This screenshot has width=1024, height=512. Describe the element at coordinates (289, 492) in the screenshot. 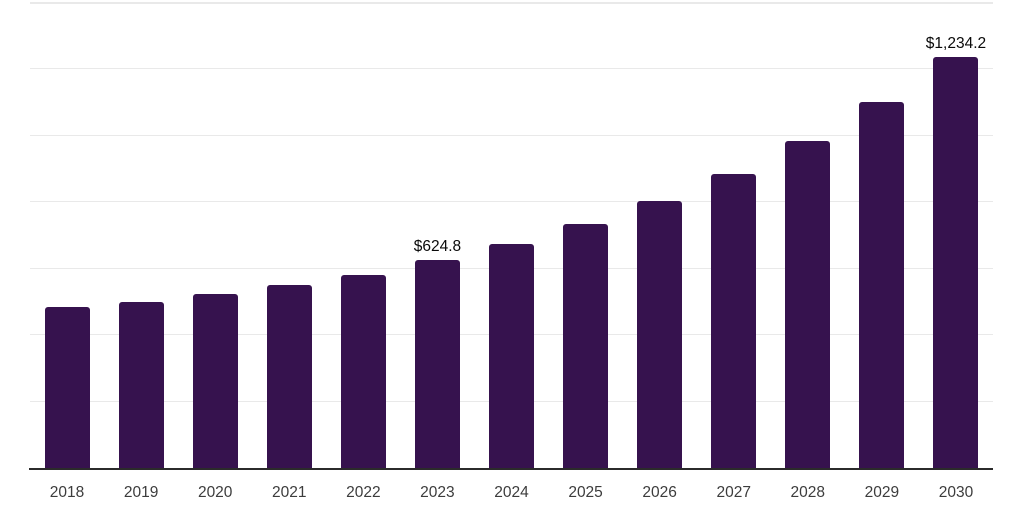

I see `x-tick-label-2021: 2021` at that location.